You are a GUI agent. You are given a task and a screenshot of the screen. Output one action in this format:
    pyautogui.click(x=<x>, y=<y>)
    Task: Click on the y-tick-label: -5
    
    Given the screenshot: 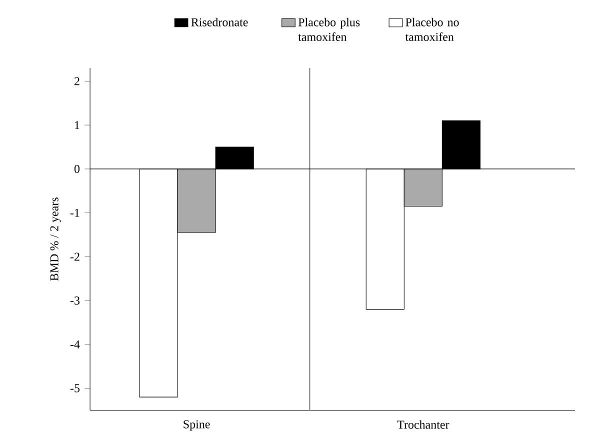 What is the action you would take?
    pyautogui.click(x=75, y=388)
    